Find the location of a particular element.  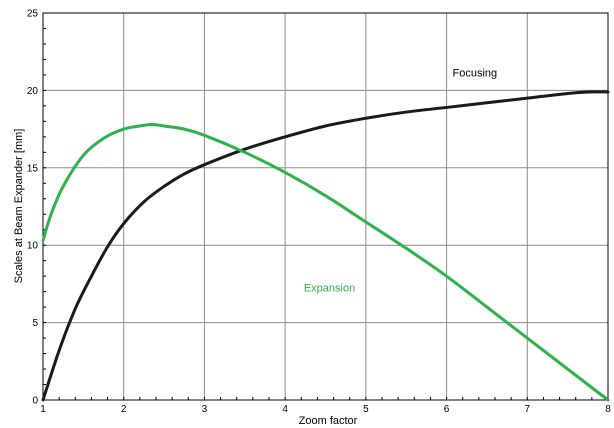

y-tick-label: 25 is located at coordinates (33, 14).